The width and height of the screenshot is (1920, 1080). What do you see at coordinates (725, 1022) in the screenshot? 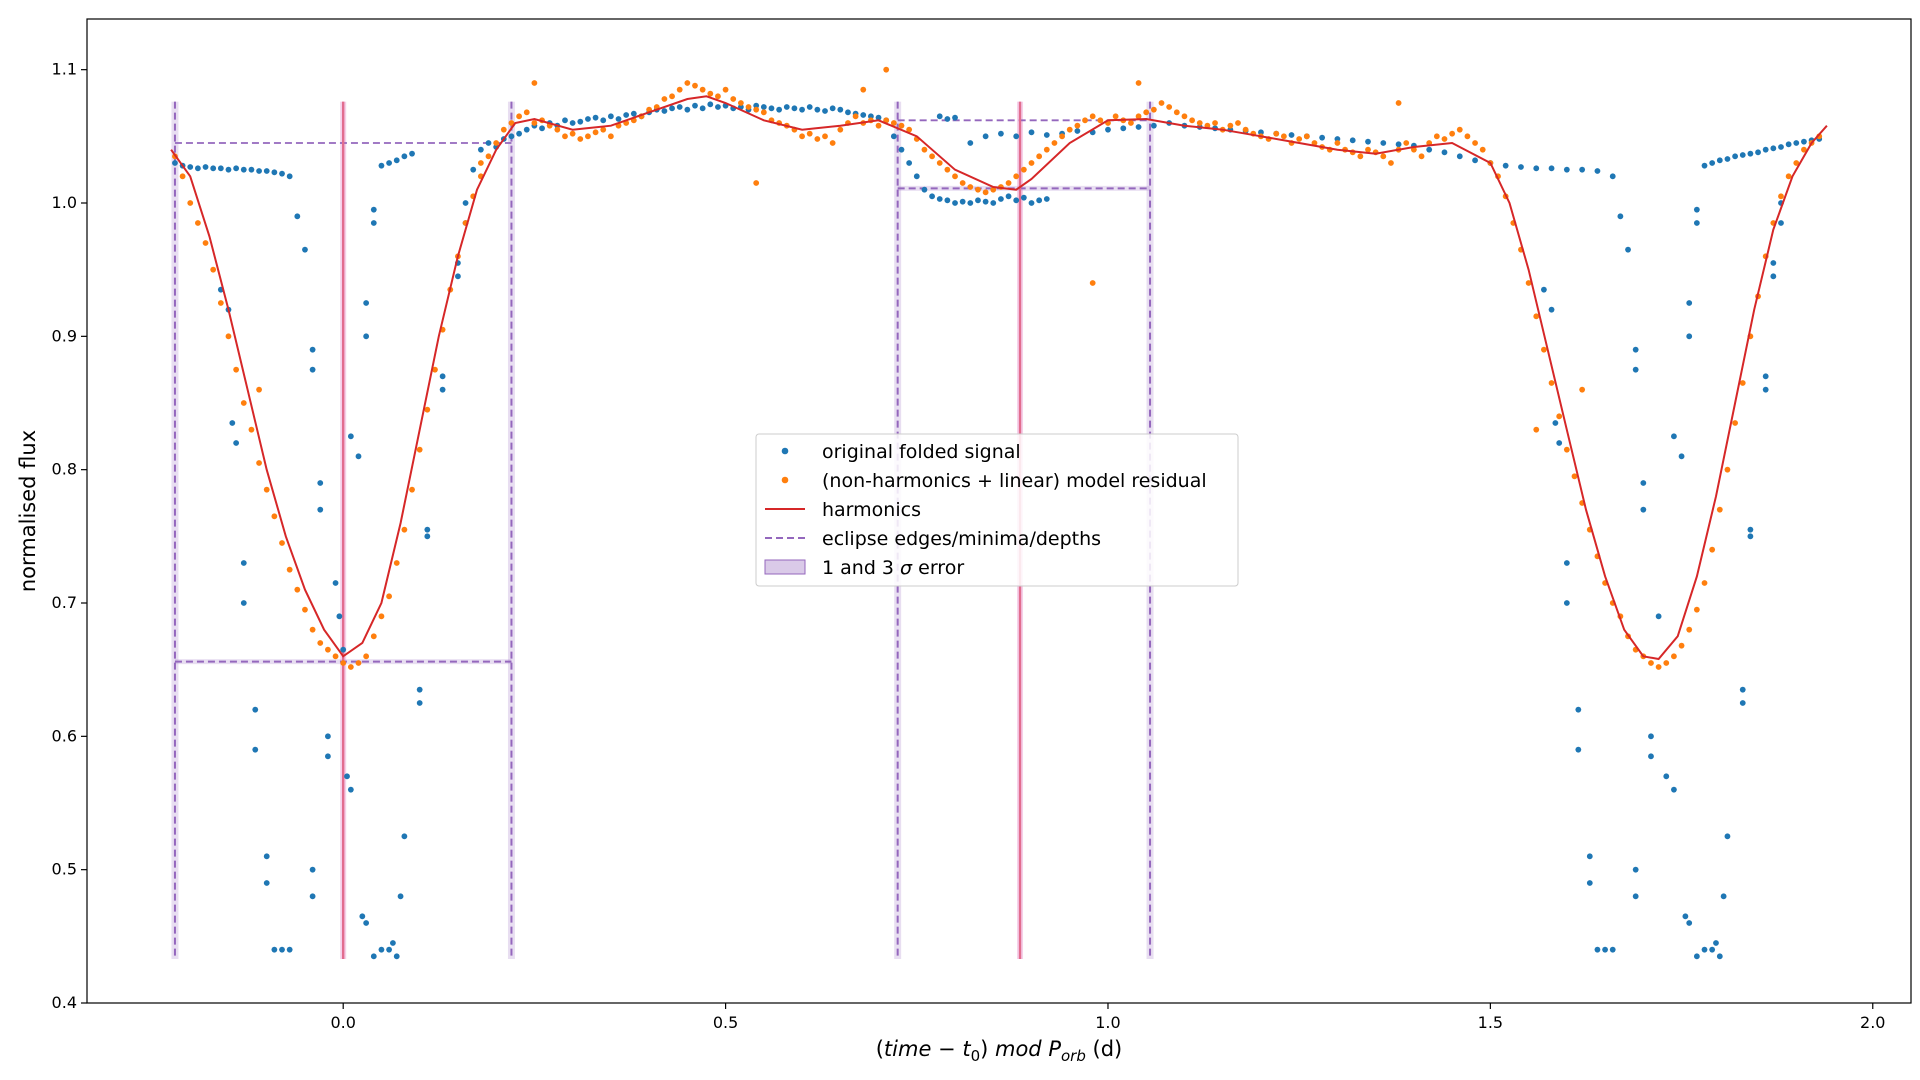
I see `x-tick-label: 0.5` at bounding box center [725, 1022].